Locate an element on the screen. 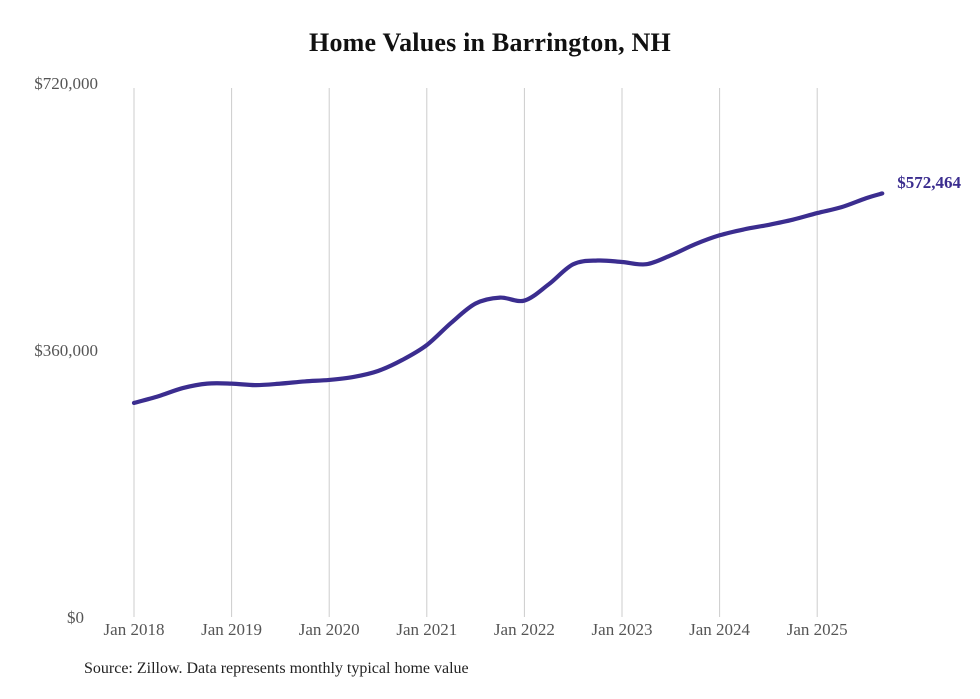 This screenshot has height=699, width=980. x-axis-tick-label: Jan 2019 is located at coordinates (232, 629).